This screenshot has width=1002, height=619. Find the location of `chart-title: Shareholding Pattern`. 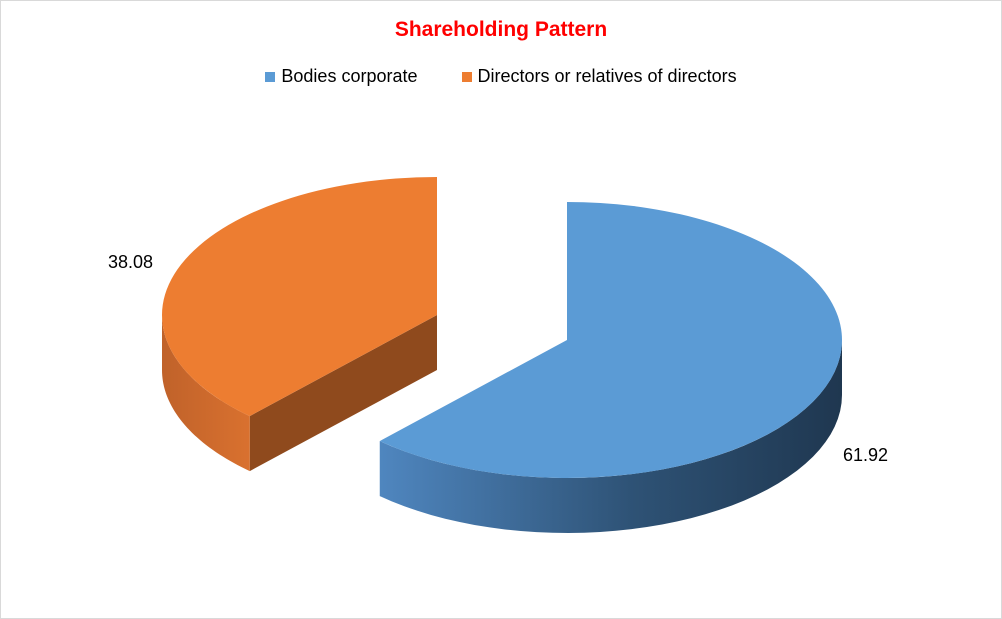

chart-title: Shareholding Pattern is located at coordinates (501, 29).